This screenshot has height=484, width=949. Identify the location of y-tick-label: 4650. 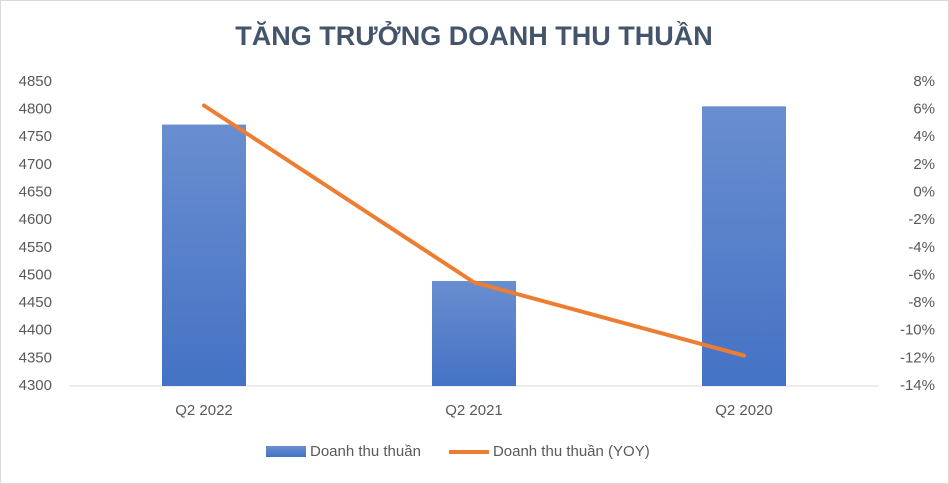
(35, 192).